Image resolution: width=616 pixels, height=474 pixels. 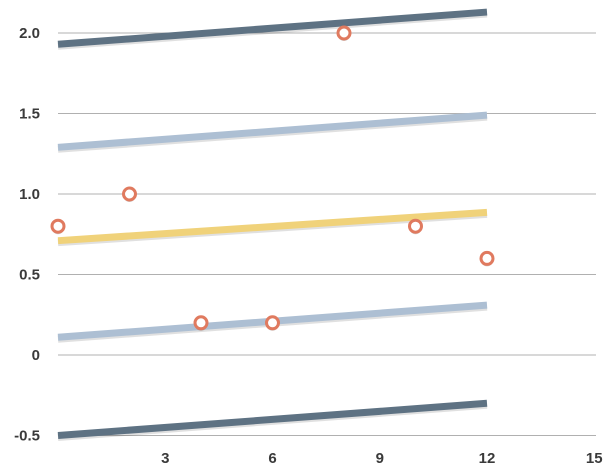 I want to click on y-tick-label: -0.5, so click(x=27, y=436).